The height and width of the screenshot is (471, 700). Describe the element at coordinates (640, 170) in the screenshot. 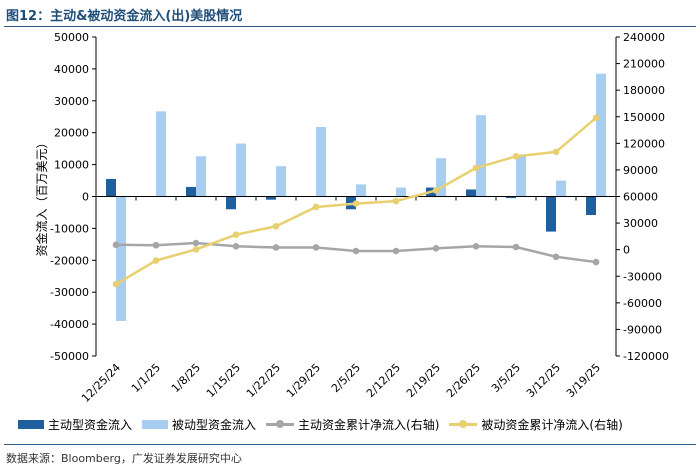

I see `right-tick-label: 90000` at that location.